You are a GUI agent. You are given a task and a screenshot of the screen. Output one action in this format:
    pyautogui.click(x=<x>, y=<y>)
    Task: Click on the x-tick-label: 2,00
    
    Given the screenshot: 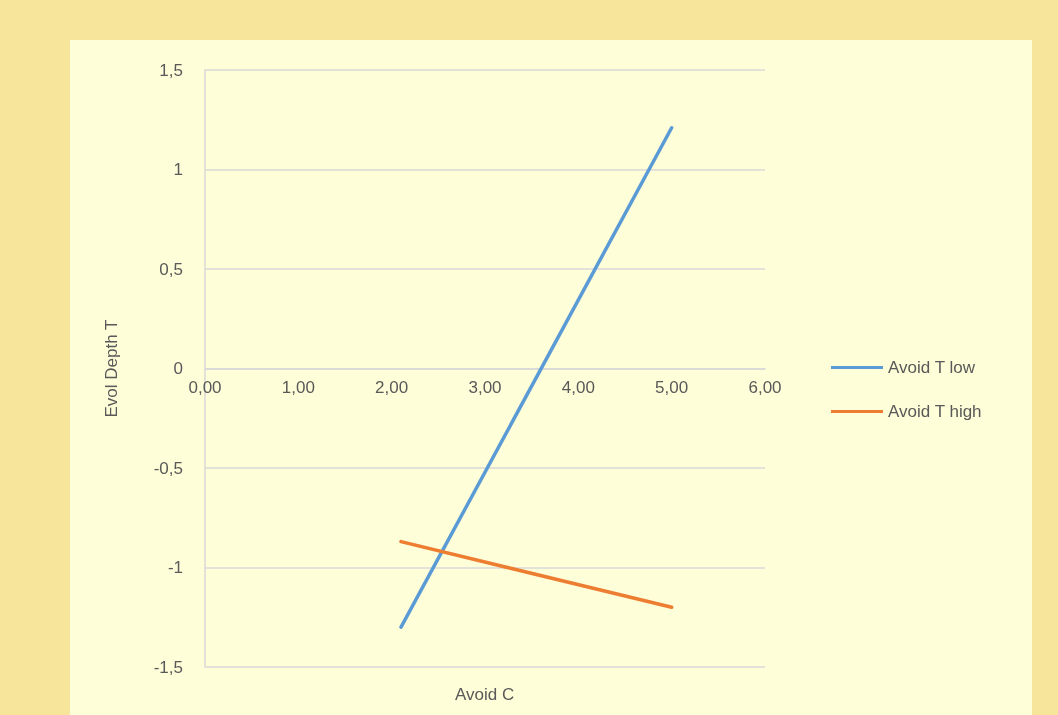 What is the action you would take?
    pyautogui.click(x=392, y=387)
    